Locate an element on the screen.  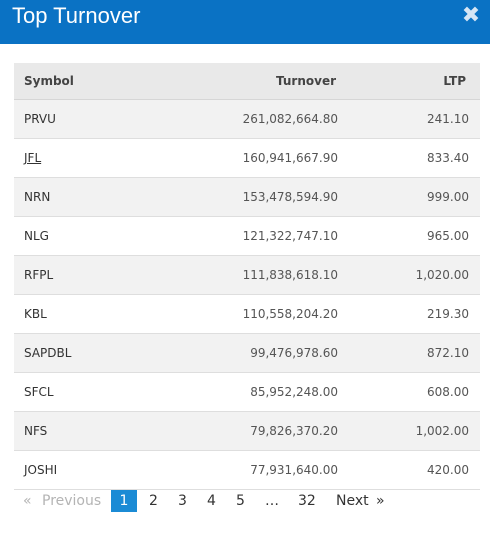
page-32-button: 32 is located at coordinates (307, 501).